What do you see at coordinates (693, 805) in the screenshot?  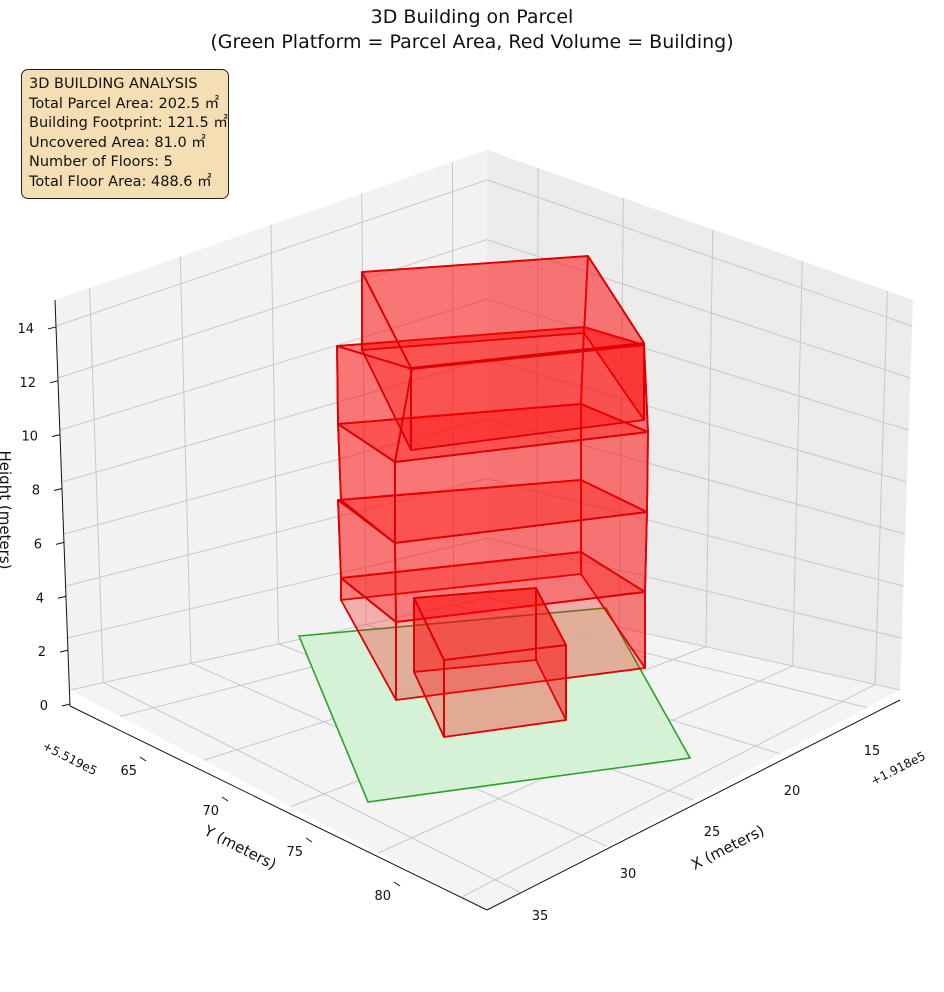 I see `x-axis-line` at bounding box center [693, 805].